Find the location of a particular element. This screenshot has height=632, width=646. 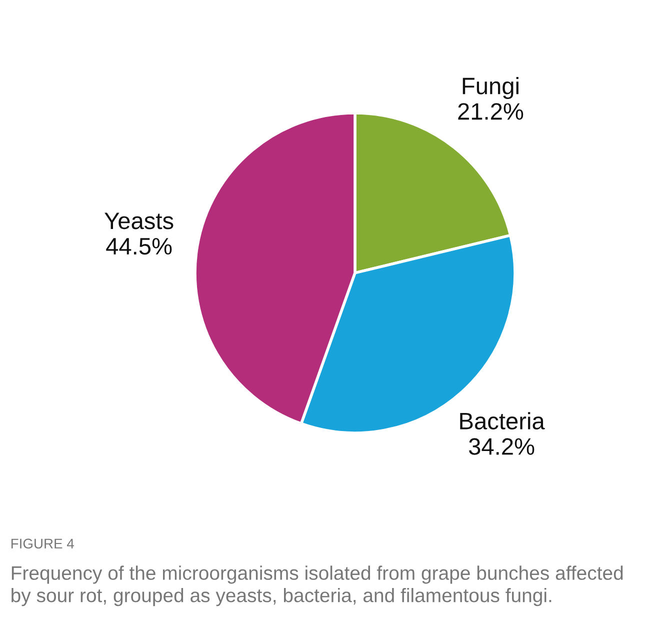

caption: FIGURE 4 is located at coordinates (42, 543).